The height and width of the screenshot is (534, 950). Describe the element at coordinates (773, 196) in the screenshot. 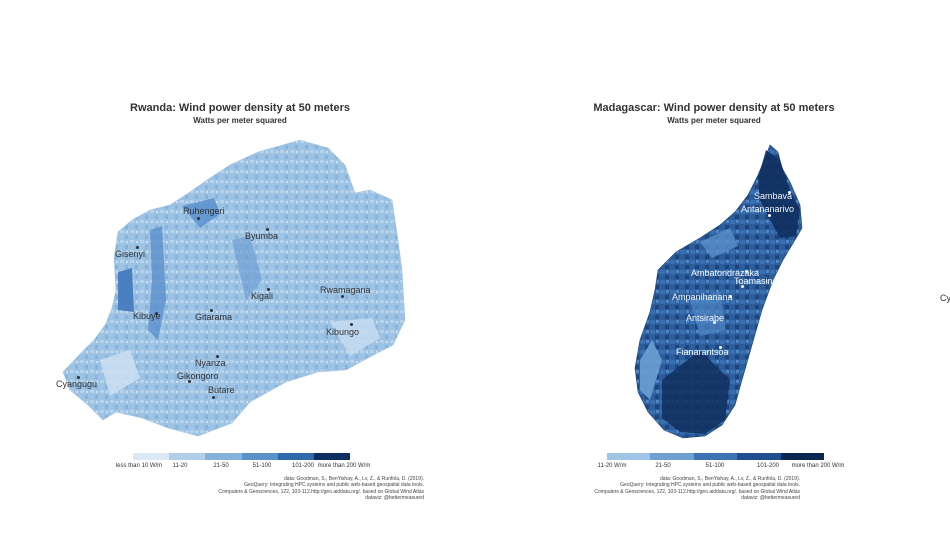

I see `city-sambava: Sambava` at that location.